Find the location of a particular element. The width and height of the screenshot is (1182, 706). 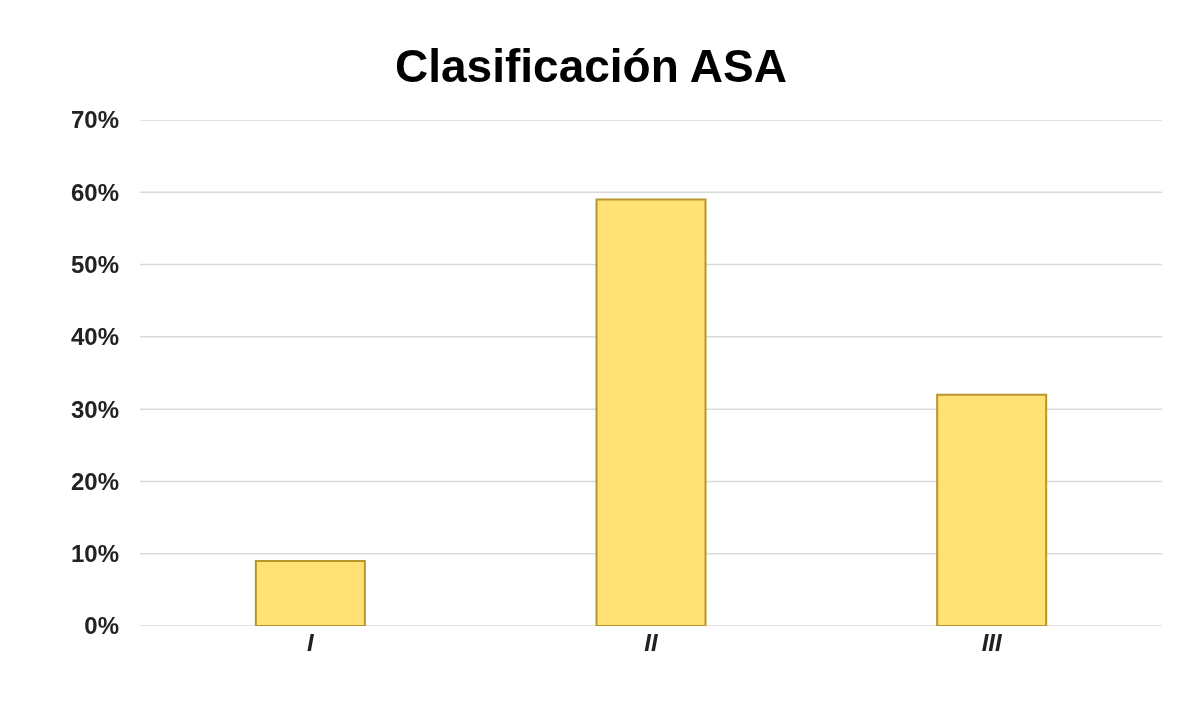

y-tick-label: 20% is located at coordinates (94, 481).